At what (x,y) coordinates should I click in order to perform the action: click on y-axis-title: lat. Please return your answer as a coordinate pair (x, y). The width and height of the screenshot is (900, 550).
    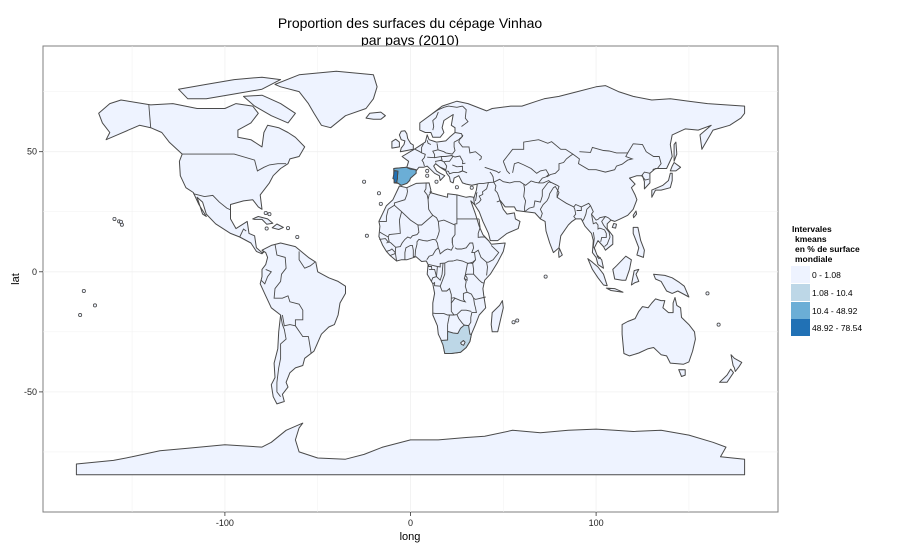
    Looking at the image, I should click on (16, 279).